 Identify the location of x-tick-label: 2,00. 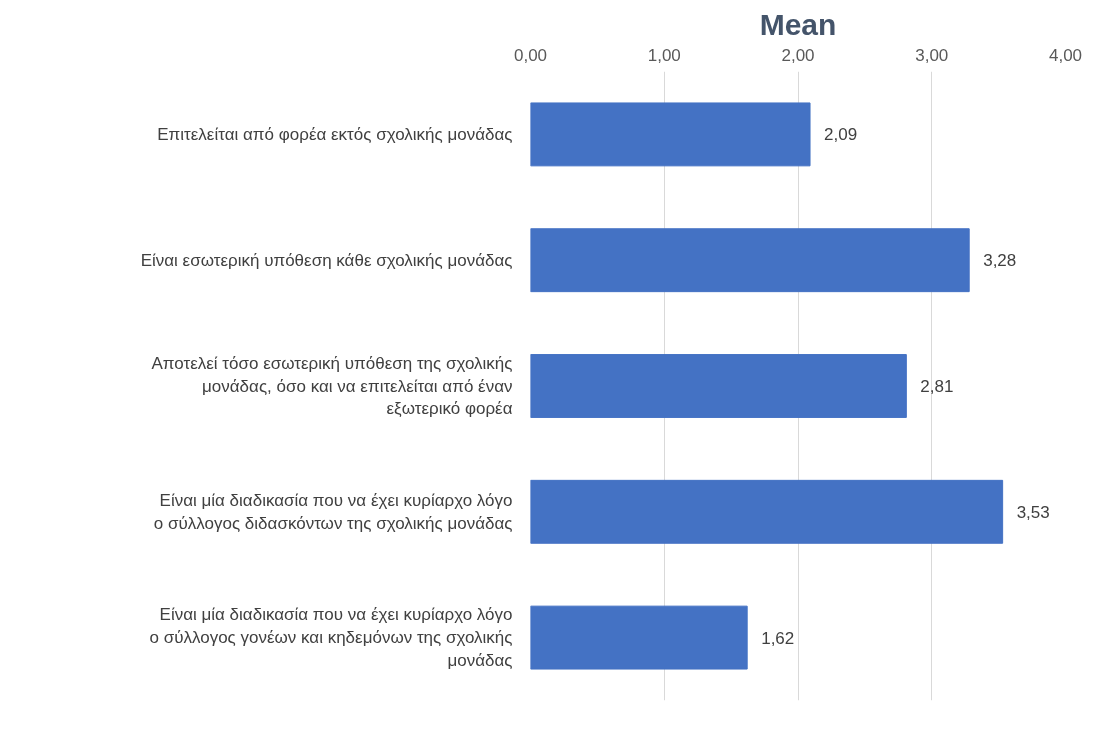
(798, 55).